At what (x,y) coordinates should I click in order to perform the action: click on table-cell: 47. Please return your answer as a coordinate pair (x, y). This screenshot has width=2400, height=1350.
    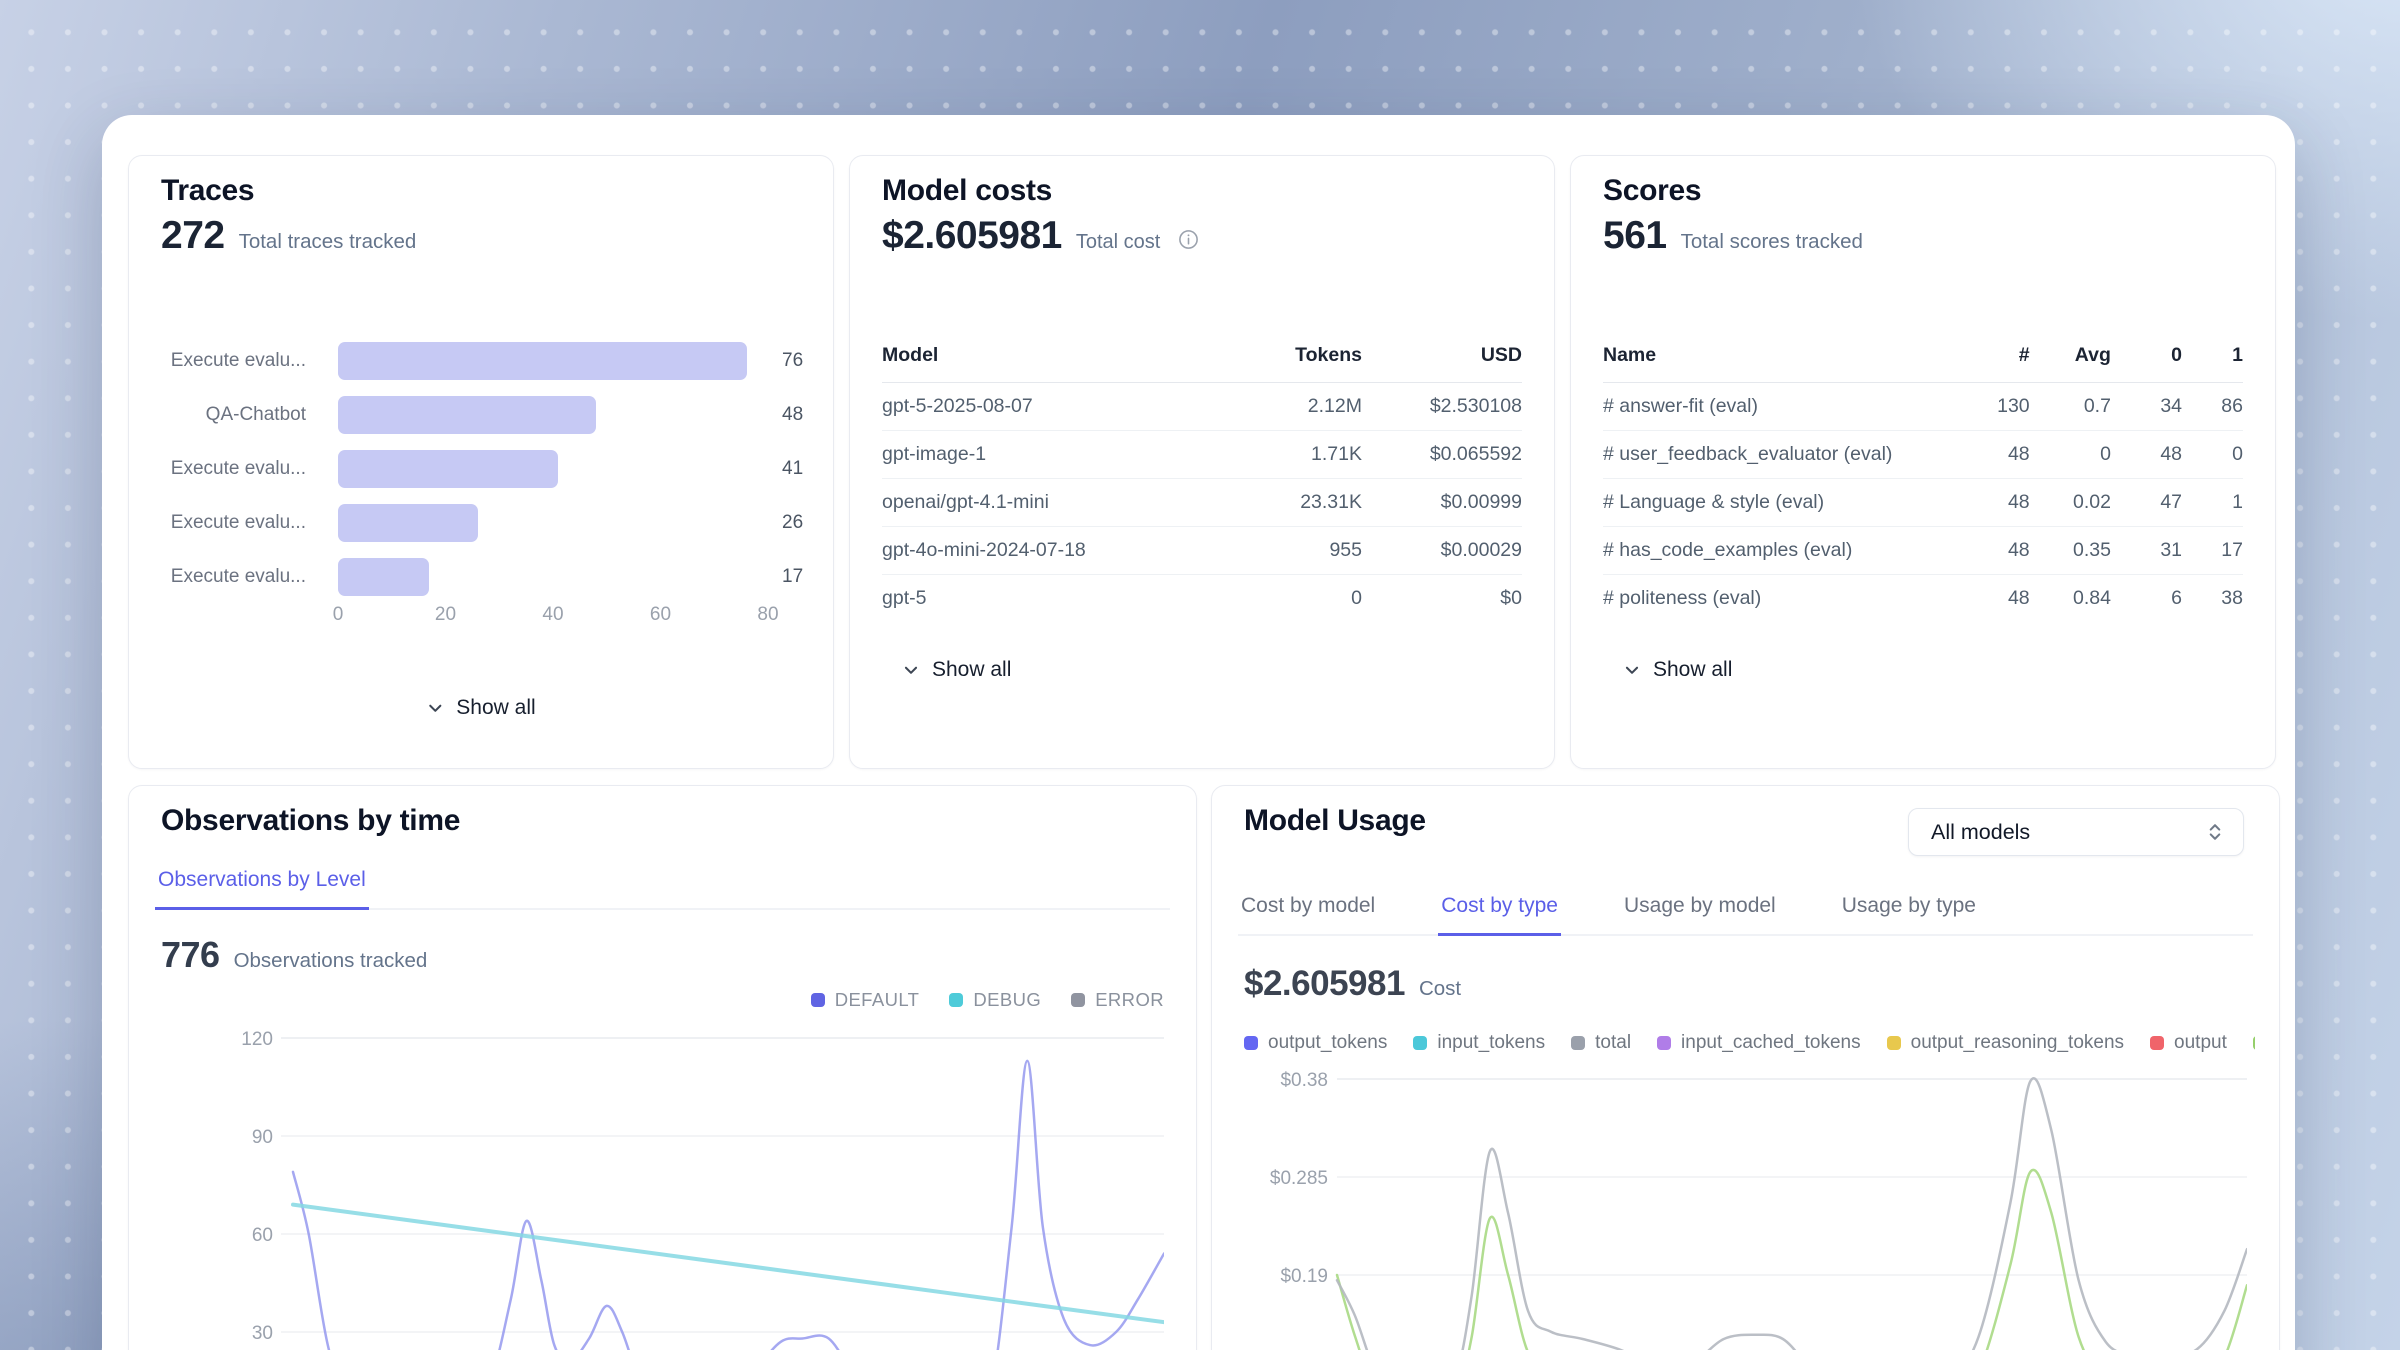
    Looking at the image, I should click on (2146, 502).